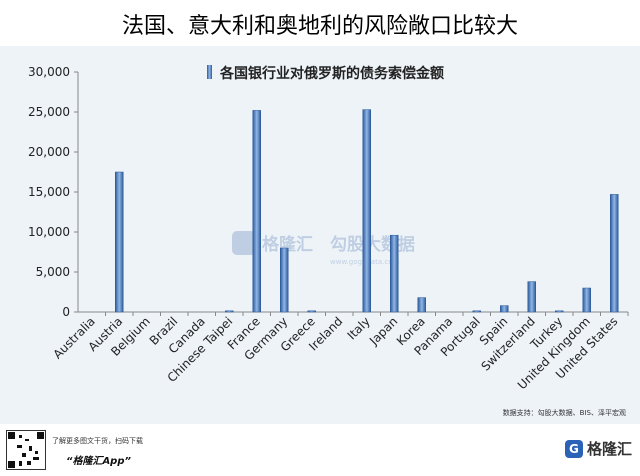 This screenshot has width=640, height=476. I want to click on bar-greece, so click(311, 311).